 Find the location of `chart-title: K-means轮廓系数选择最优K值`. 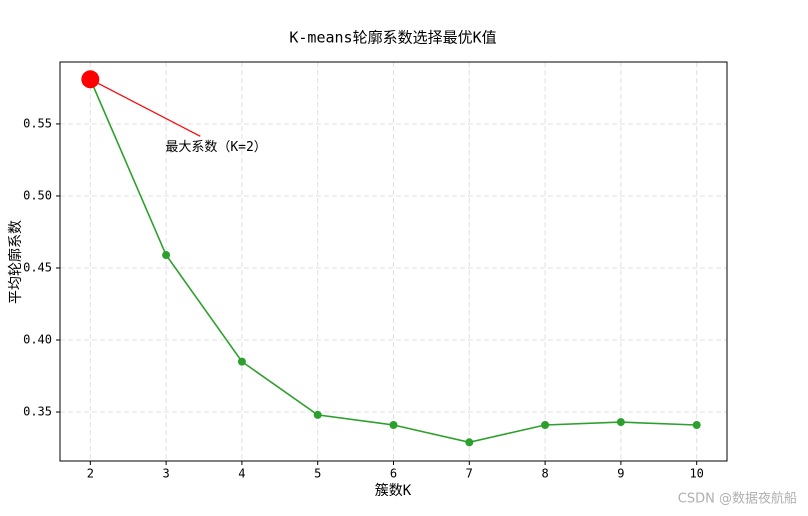

chart-title: K-means轮廓系数选择最优K值 is located at coordinates (392, 38).